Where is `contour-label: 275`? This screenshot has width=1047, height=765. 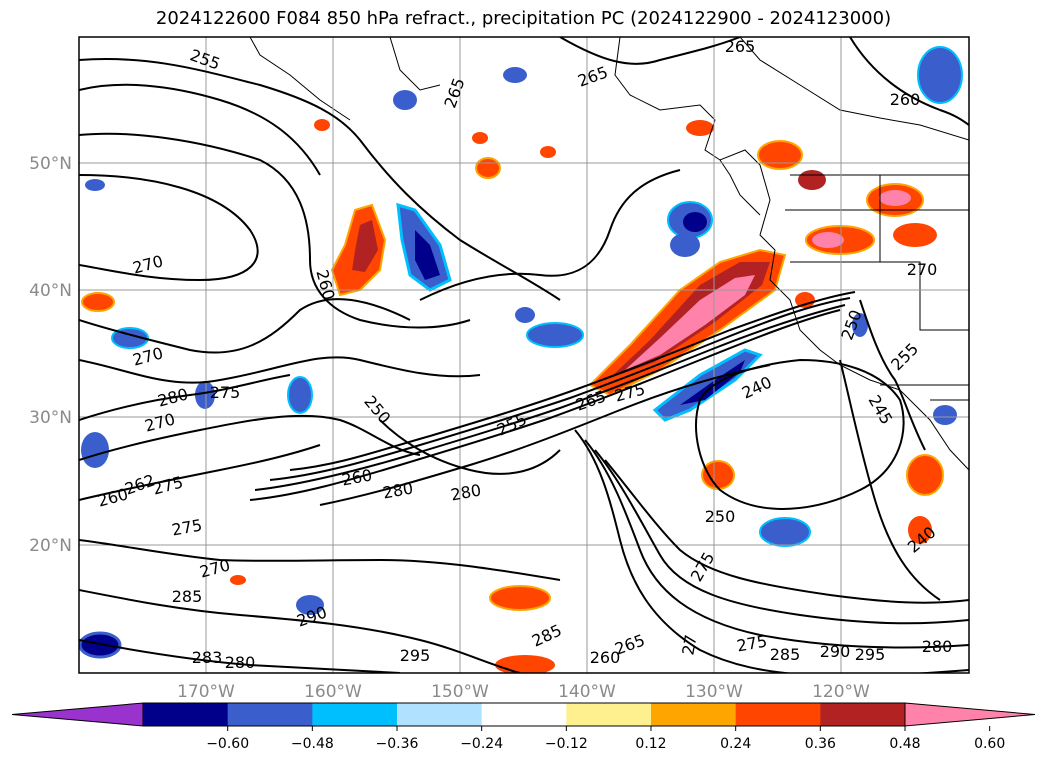
contour-label: 275 is located at coordinates (225, 392).